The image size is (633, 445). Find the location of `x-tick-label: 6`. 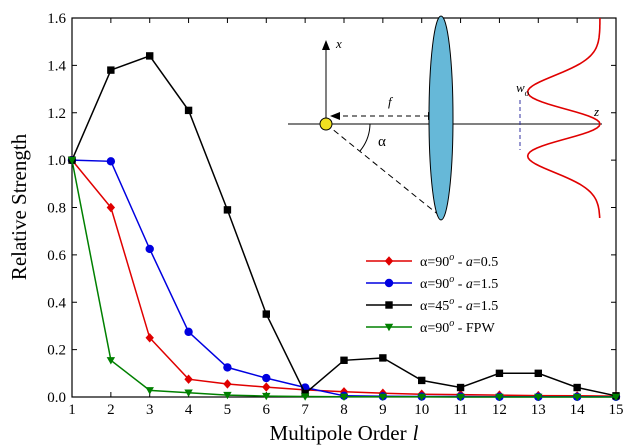

x-tick-label: 6 is located at coordinates (267, 410).